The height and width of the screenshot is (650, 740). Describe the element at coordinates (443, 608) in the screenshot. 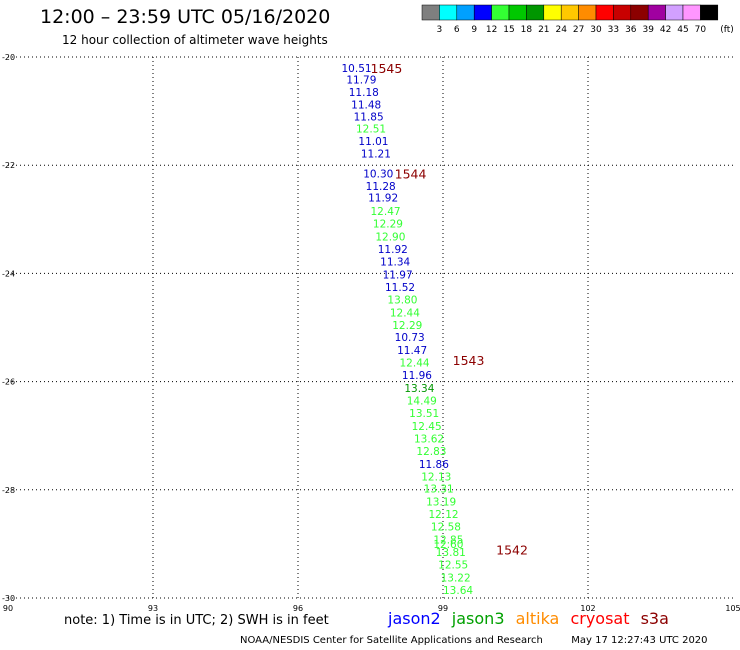

I see `x-tick-label: 99` at that location.